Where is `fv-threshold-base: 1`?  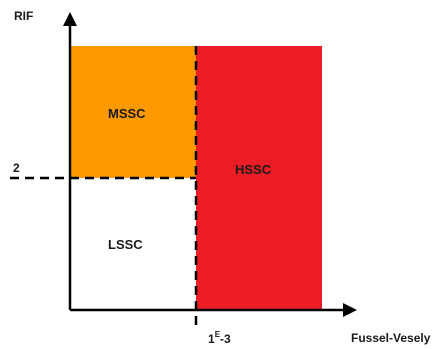
fv-threshold-base: 1 is located at coordinates (211, 339).